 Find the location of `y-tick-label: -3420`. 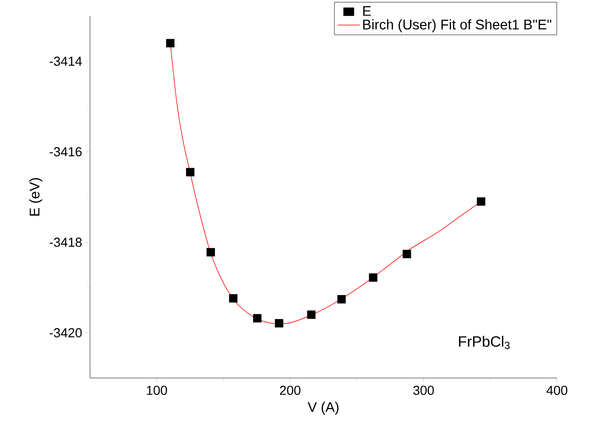

y-tick-label: -3420 is located at coordinates (66, 333).